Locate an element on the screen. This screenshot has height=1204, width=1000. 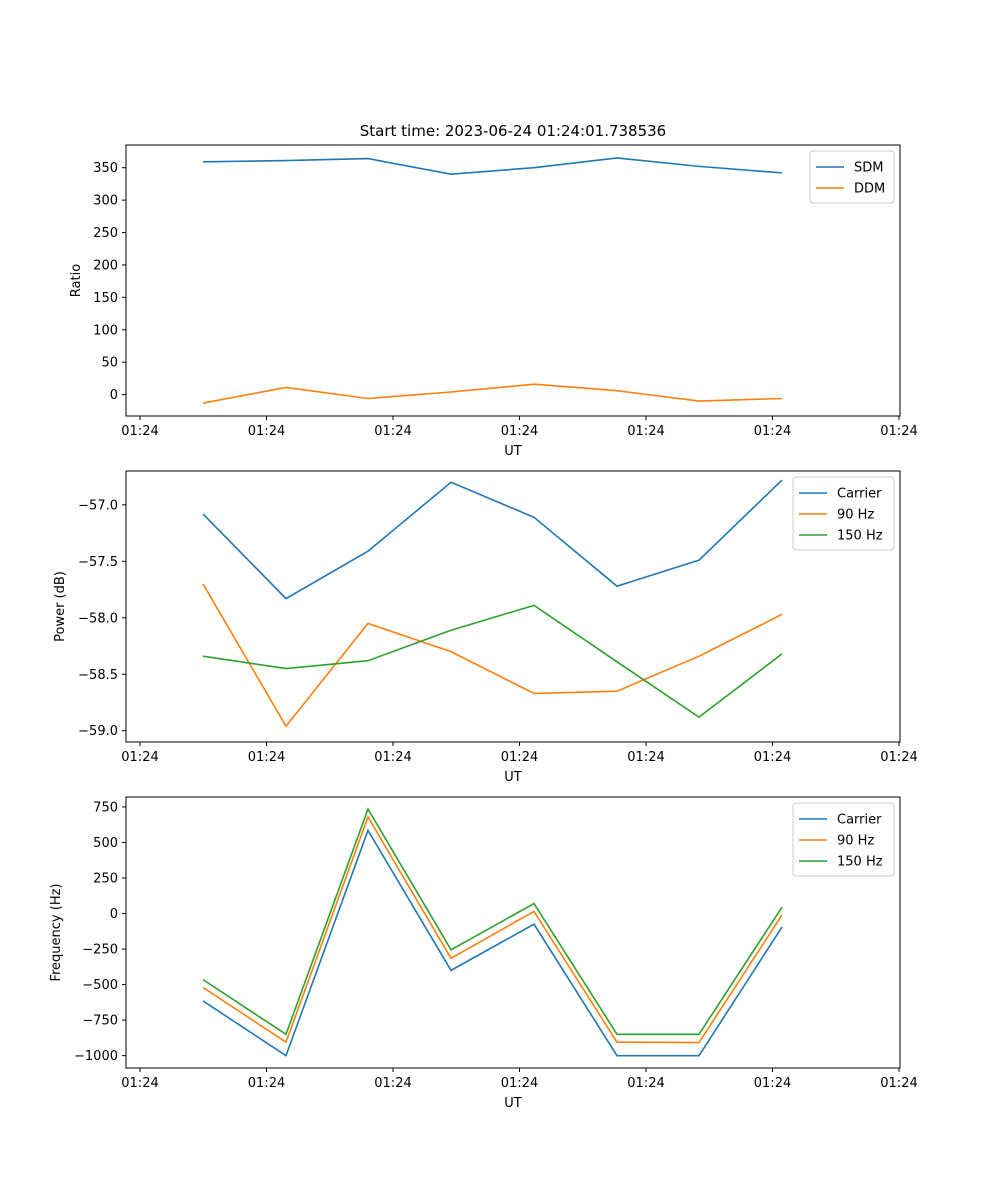
y-tick-label: −250 is located at coordinates (100, 950).